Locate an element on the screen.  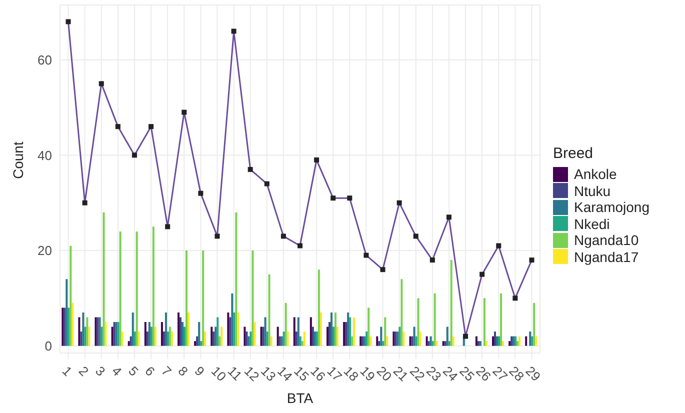
legend-label: Nganda17 is located at coordinates (606, 256).